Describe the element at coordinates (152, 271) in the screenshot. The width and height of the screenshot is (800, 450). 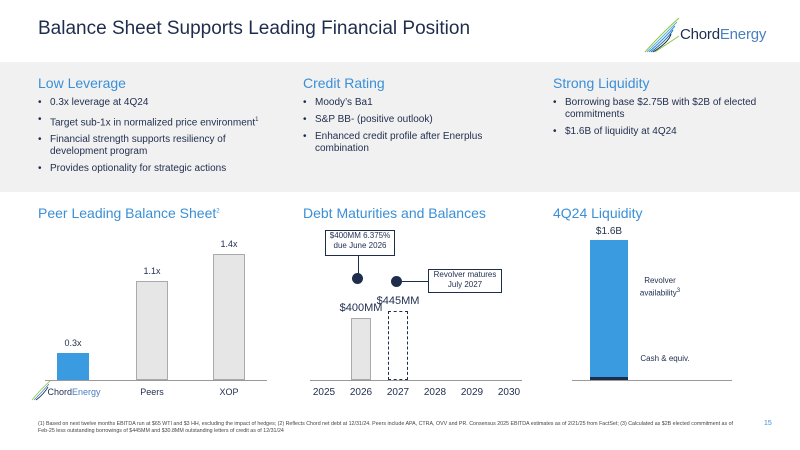
I see `data-label: 1.1x` at that location.